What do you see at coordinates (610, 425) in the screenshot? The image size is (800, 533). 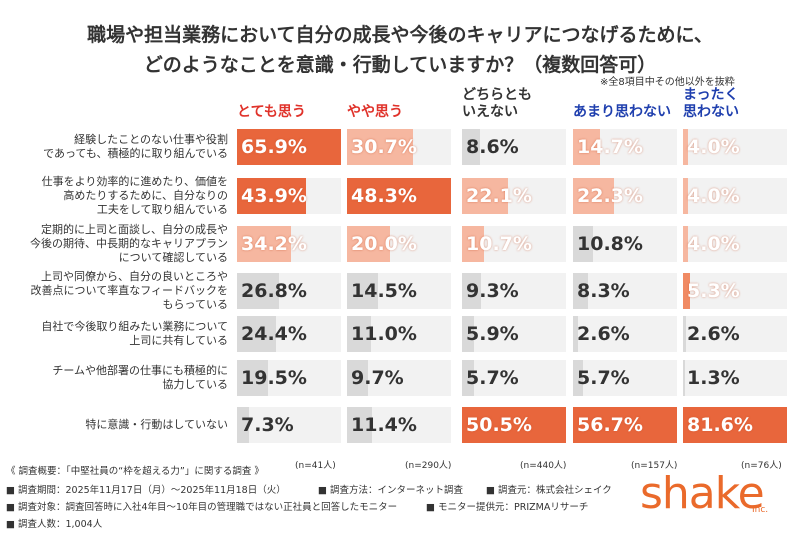 I see `value-label: 56.7%` at bounding box center [610, 425].